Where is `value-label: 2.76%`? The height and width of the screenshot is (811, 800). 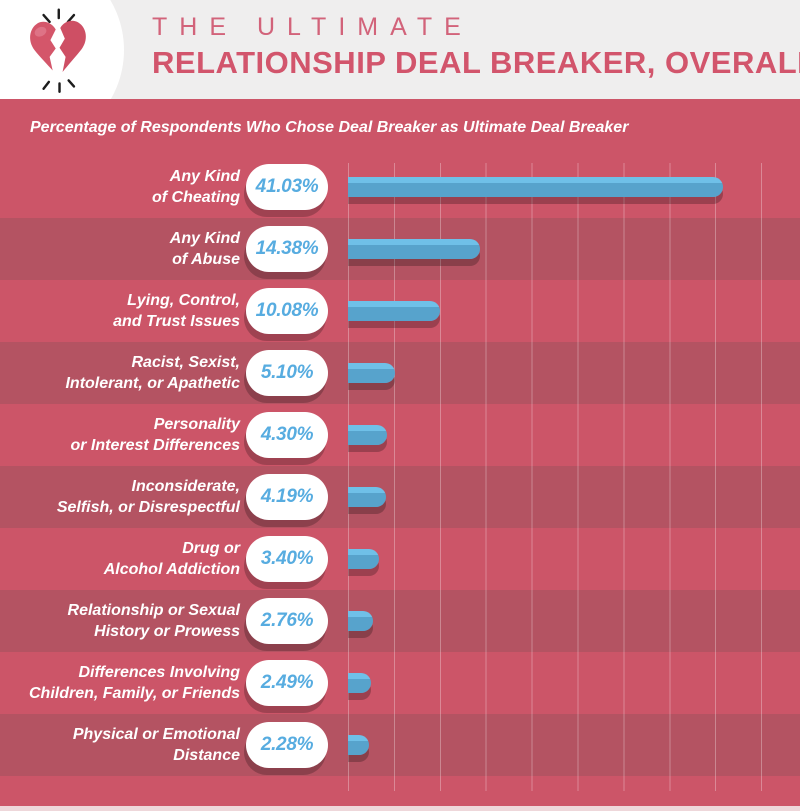
value-label: 2.76% is located at coordinates (287, 620).